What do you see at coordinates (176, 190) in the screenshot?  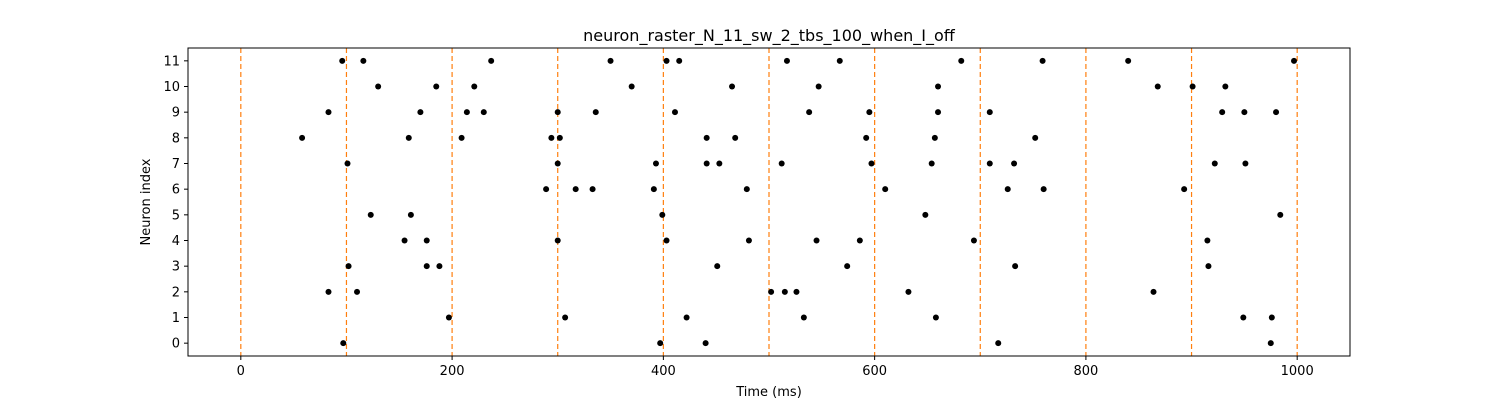 I see `y-tick-label: 6` at bounding box center [176, 190].